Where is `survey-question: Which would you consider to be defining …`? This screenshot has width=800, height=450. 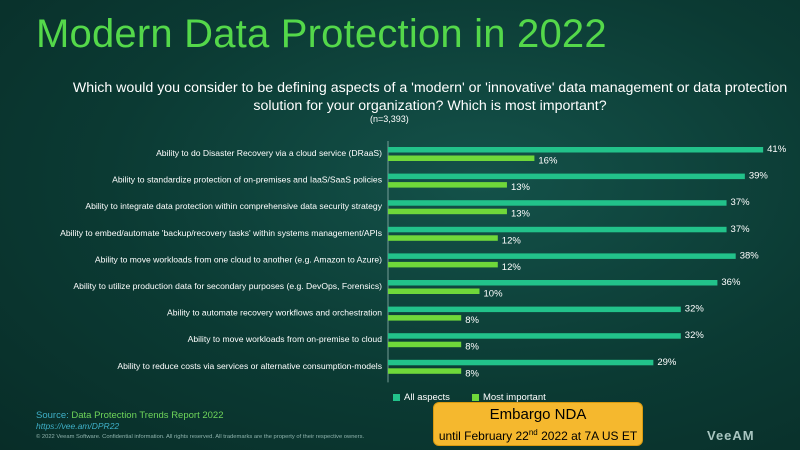 survey-question: Which would you consider to be defining … is located at coordinates (430, 97).